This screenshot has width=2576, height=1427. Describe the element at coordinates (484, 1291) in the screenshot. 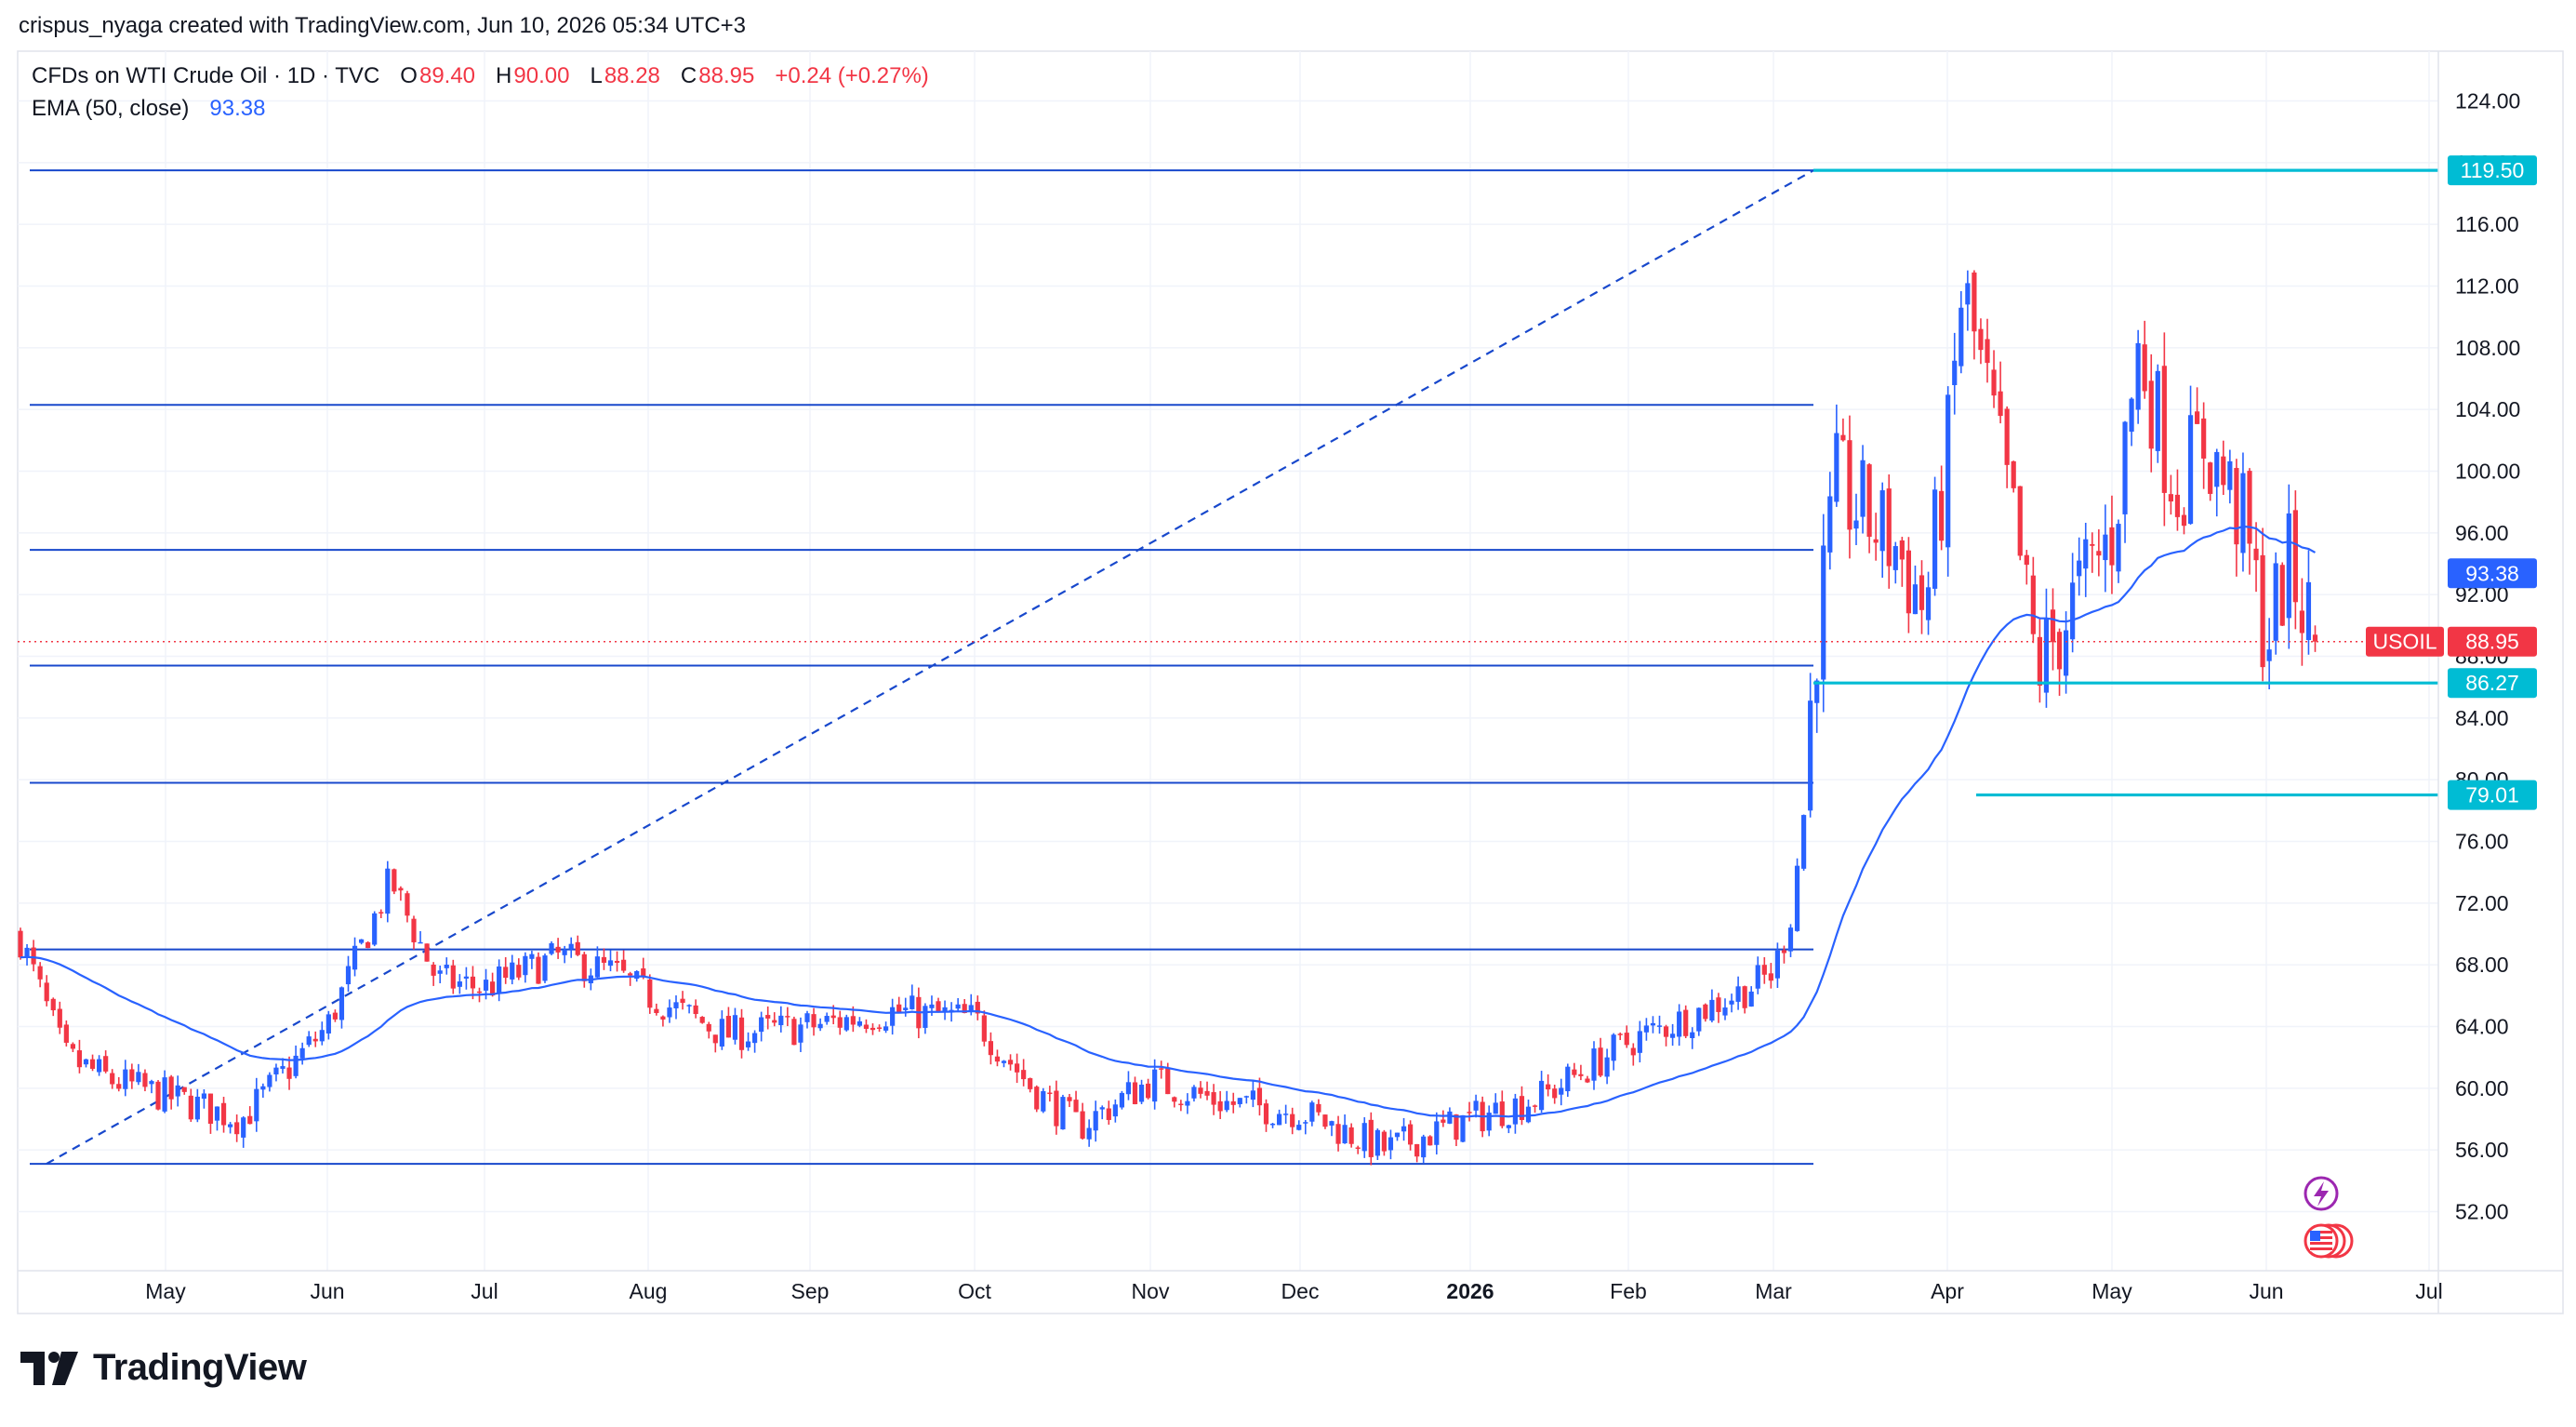

I see `x-tick-label: Jul` at that location.